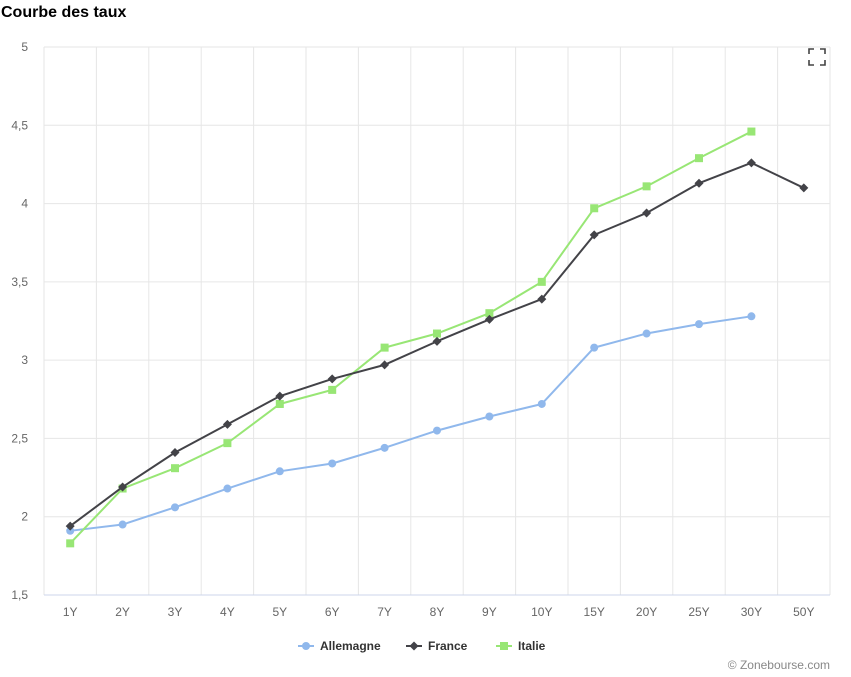  Describe the element at coordinates (24, 204) in the screenshot. I see `y-tick-label: 4` at that location.